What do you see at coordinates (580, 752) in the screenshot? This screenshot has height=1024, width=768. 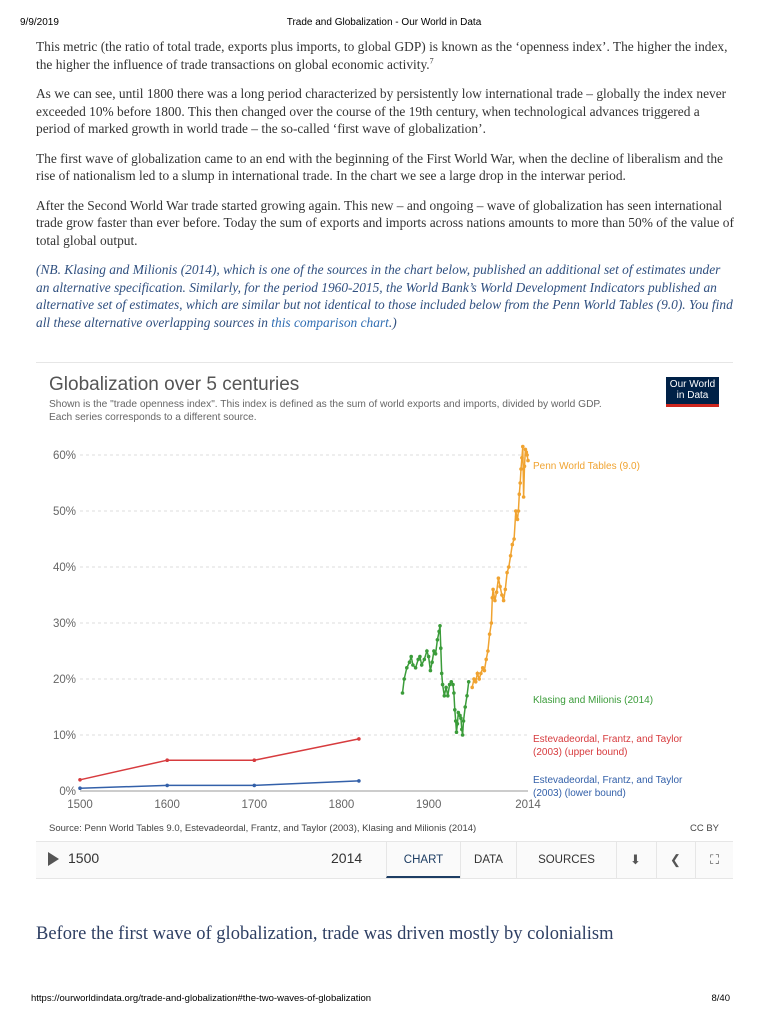 I see `series-label: (2003) (upper bound)` at bounding box center [580, 752].